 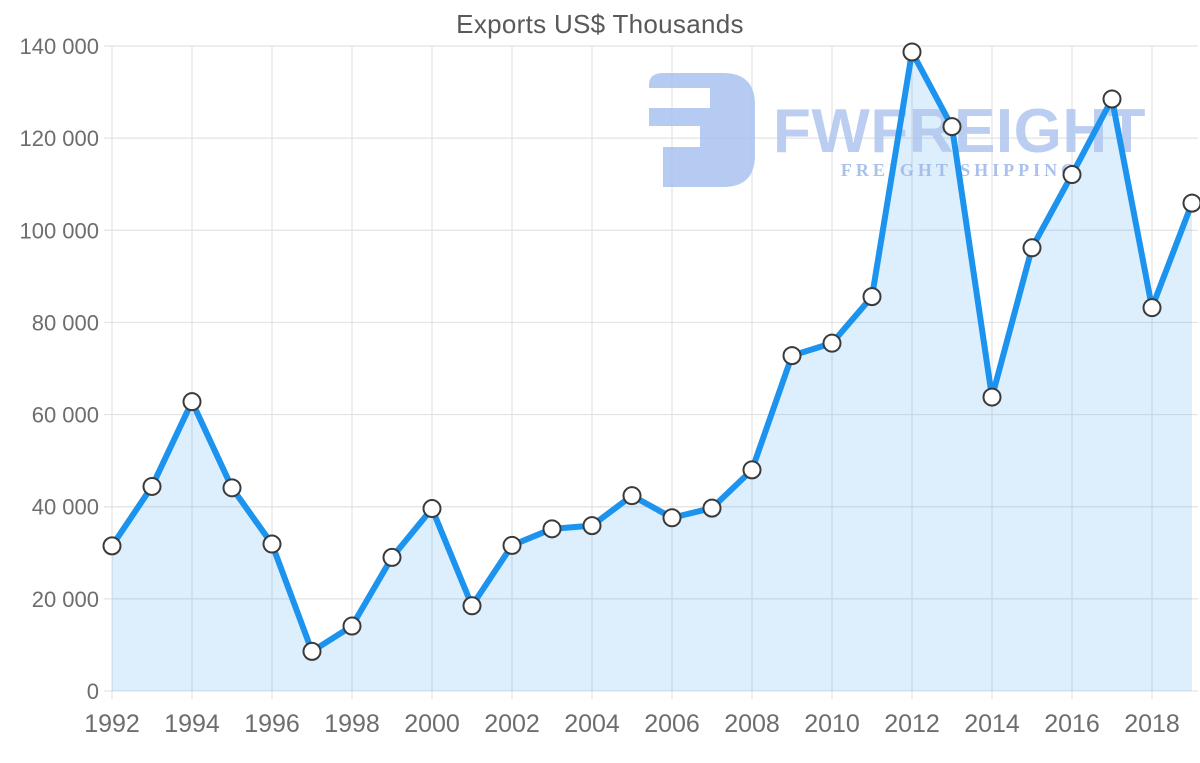 What do you see at coordinates (992, 724) in the screenshot?
I see `x-axis-tick-label: 2014` at bounding box center [992, 724].